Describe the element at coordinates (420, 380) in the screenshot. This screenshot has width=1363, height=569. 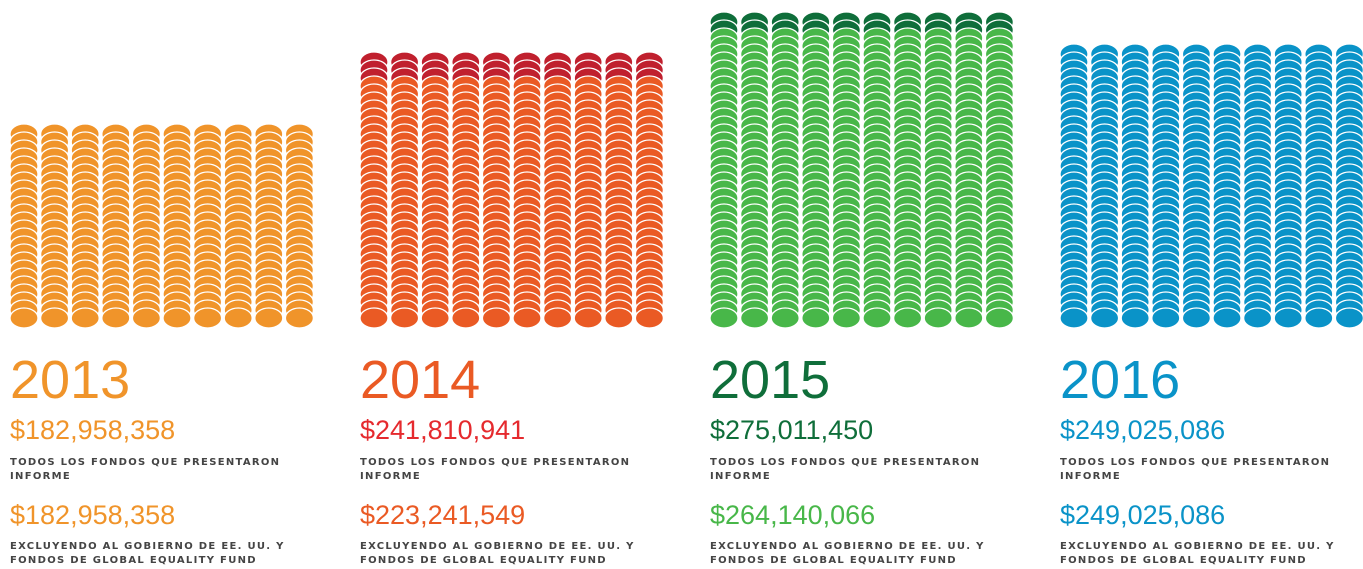
I see `year-label: 2014` at that location.